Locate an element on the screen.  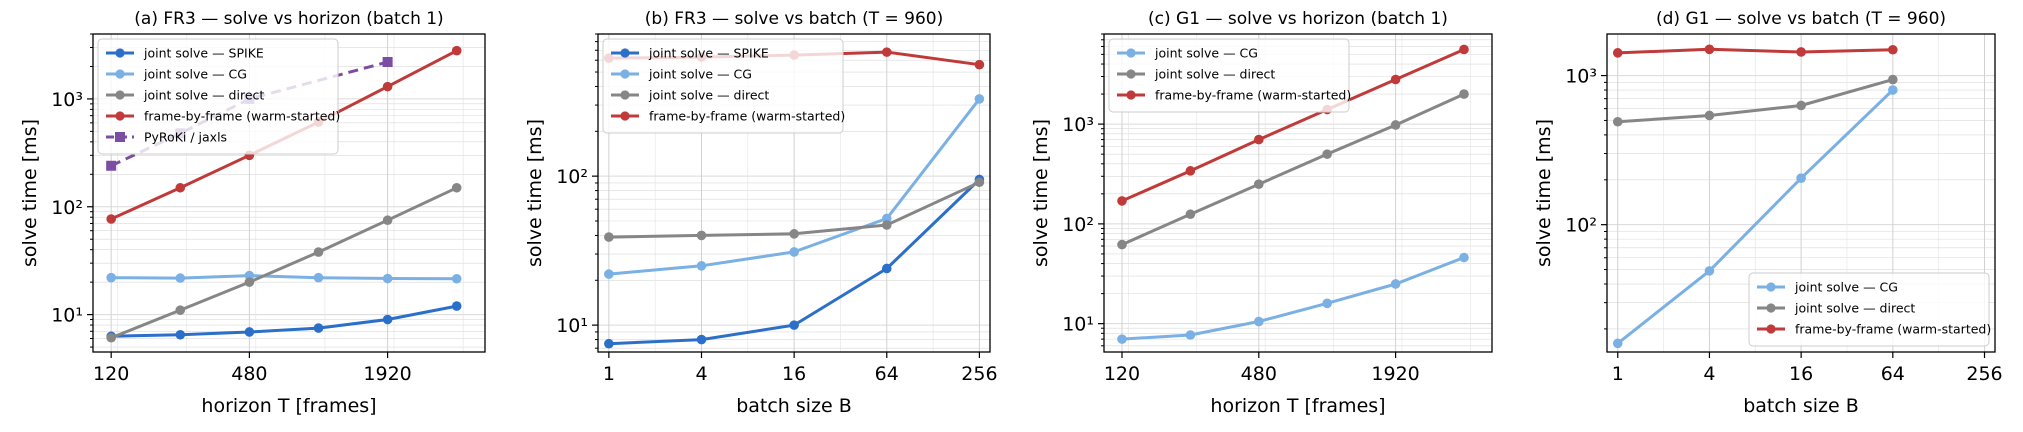
y-tick-label: 10³ is located at coordinates (67, 100).